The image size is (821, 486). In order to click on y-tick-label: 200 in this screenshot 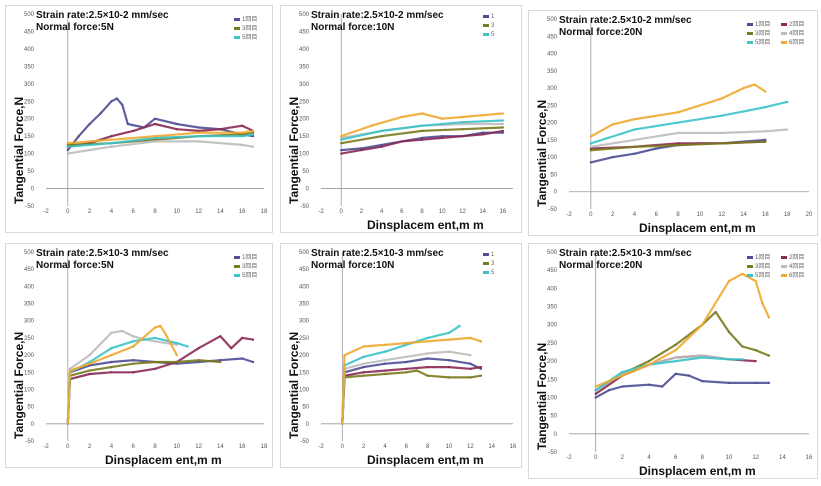, I will do `click(304, 120)`.